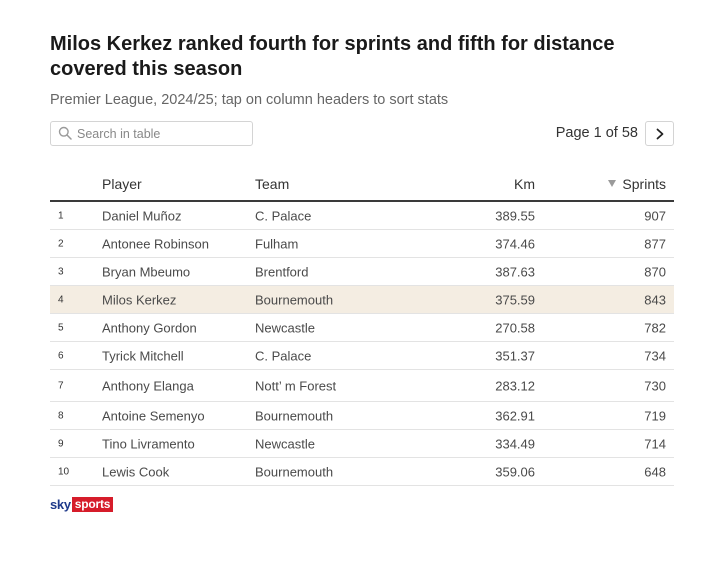  Describe the element at coordinates (362, 416) in the screenshot. I see `table-row: 8 Antoine Semenyo Bournemouth 362.91 719` at that location.